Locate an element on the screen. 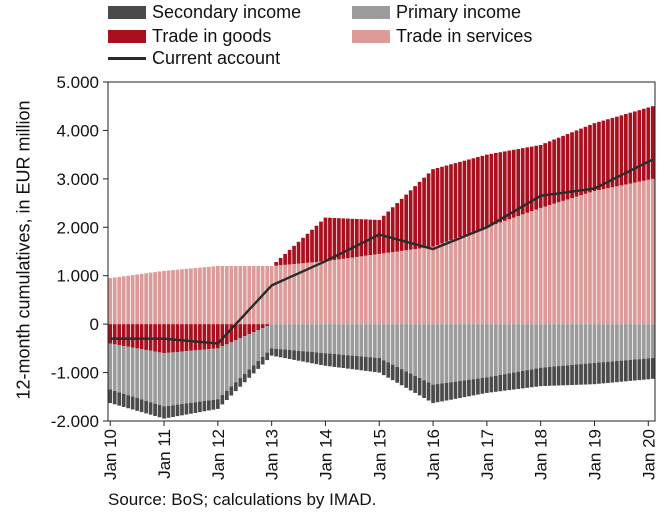 The image size is (667, 520). x-tick-label-7: Jan 17 is located at coordinates (487, 454).